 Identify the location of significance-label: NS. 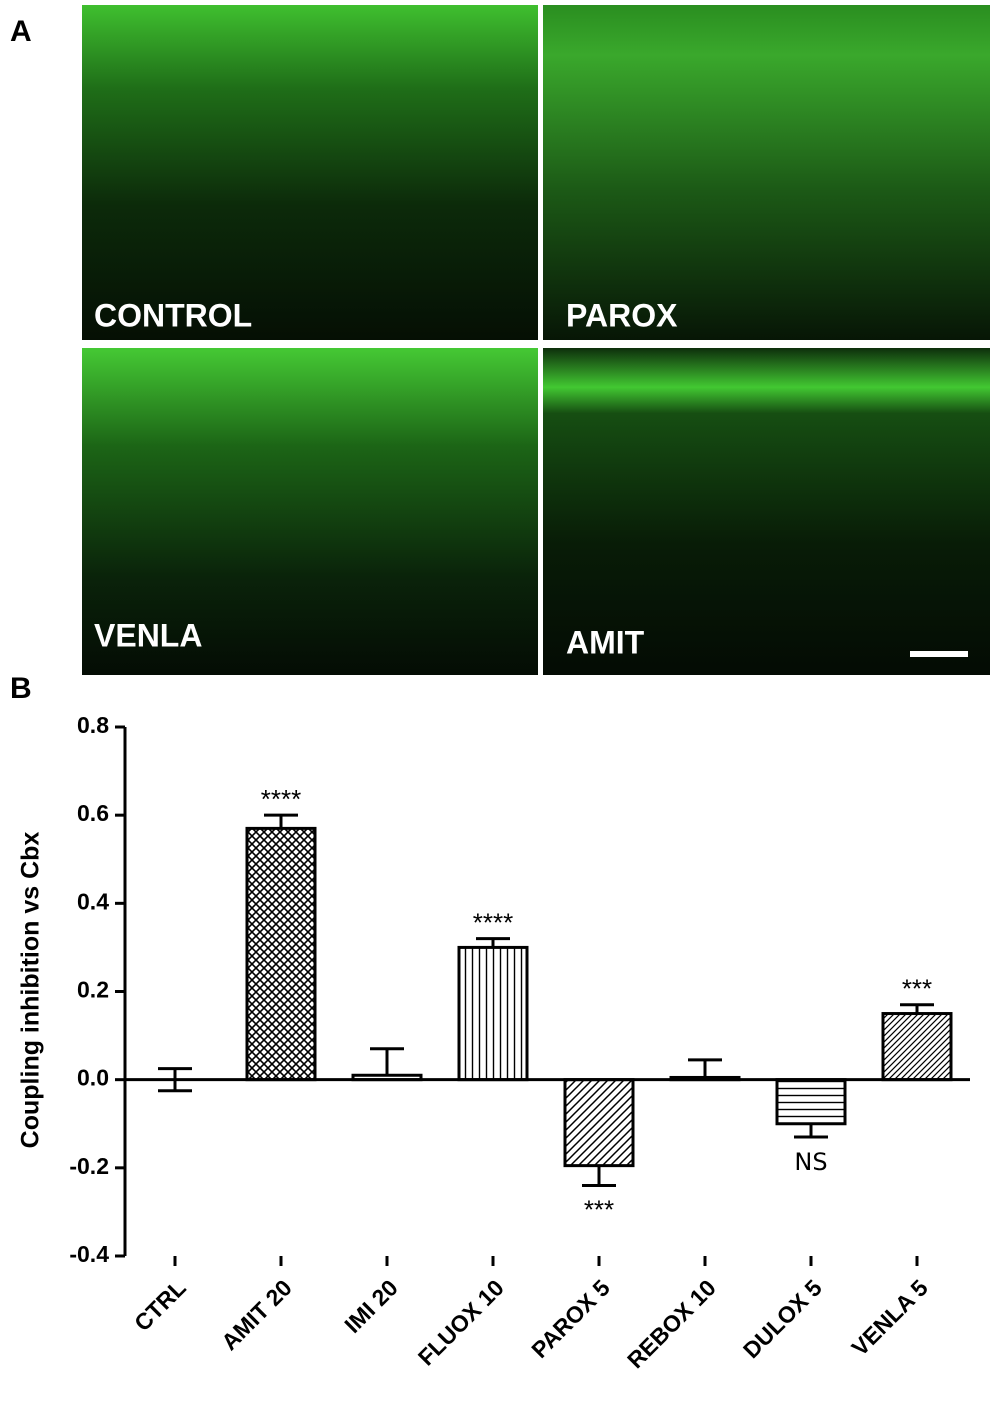
(810, 1162).